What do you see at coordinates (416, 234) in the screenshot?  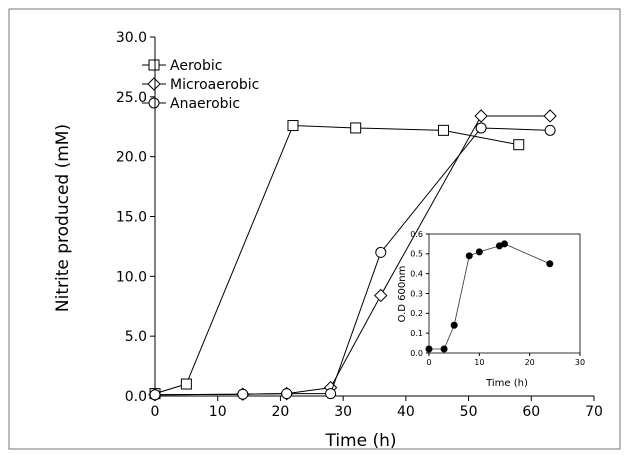 I see `inset-y-tick-label: 0.6` at bounding box center [416, 234].